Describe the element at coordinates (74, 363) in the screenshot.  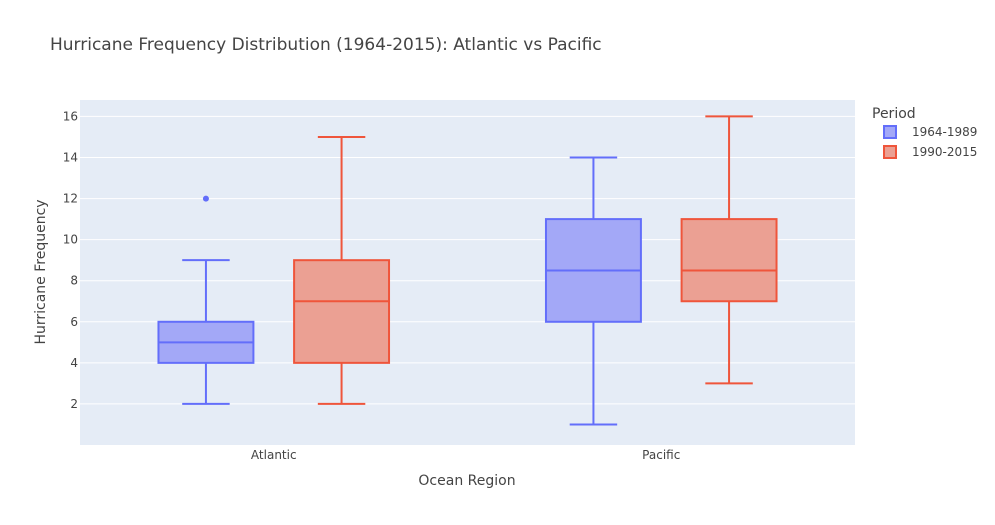
I see `y-tick-label: 4` at that location.